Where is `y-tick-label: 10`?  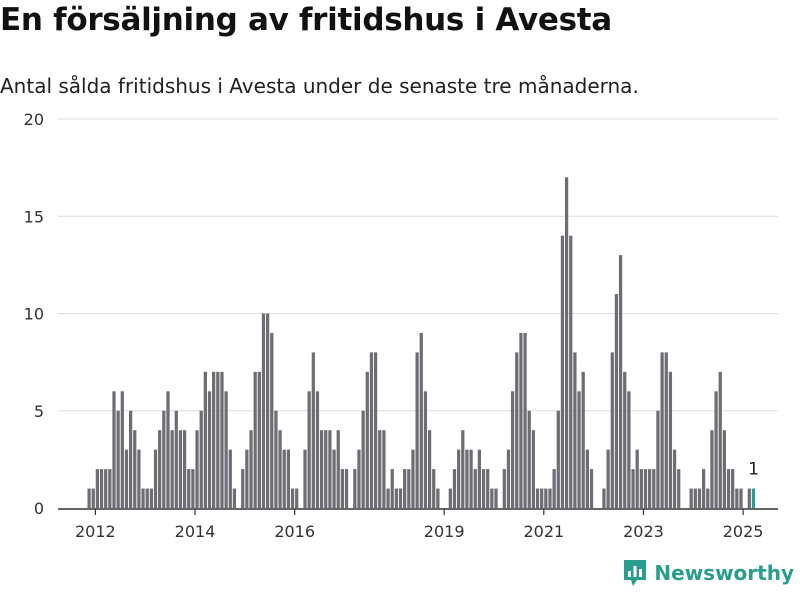
y-tick-label: 10 is located at coordinates (34, 314).